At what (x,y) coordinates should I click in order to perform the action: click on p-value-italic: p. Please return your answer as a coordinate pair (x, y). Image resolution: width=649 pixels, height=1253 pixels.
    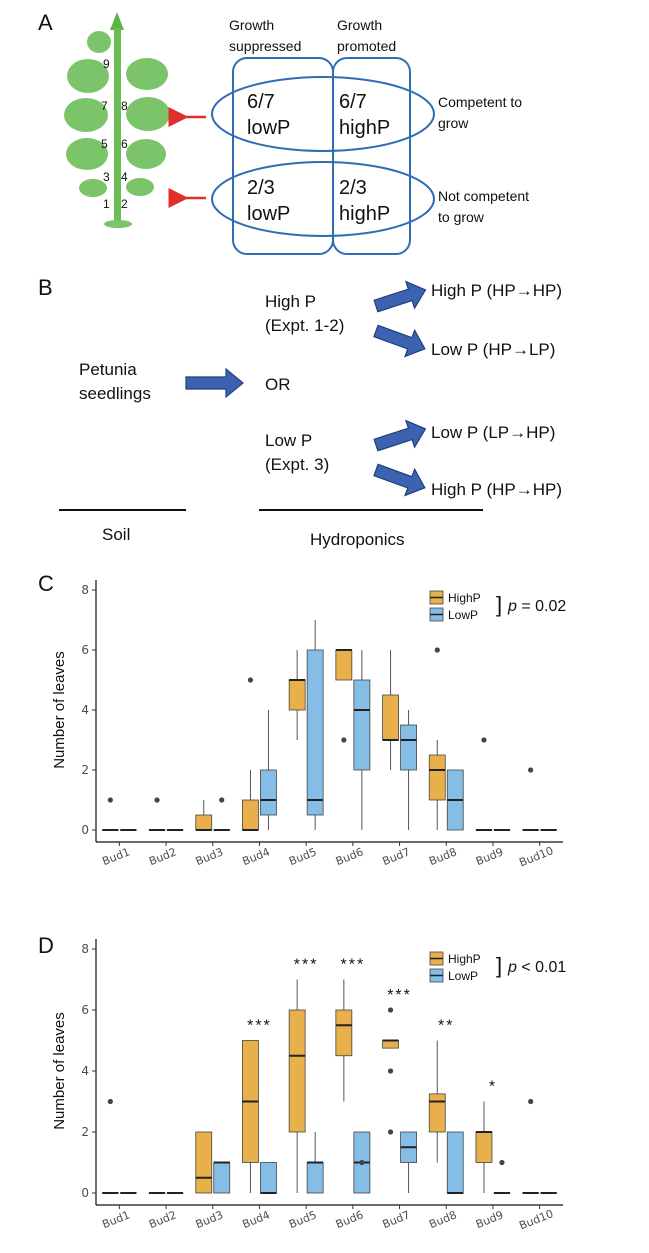
    Looking at the image, I should click on (512, 606).